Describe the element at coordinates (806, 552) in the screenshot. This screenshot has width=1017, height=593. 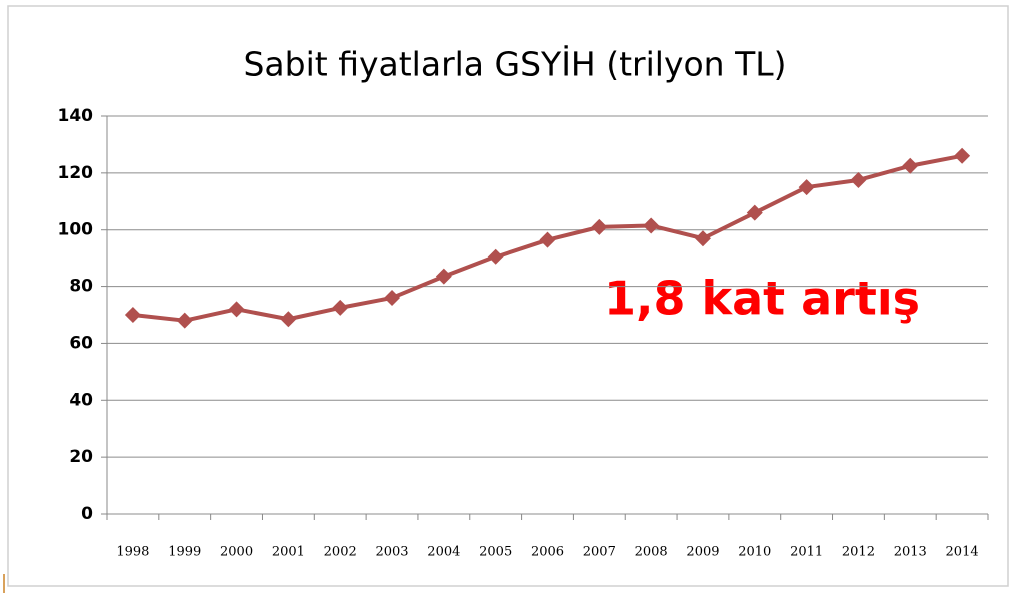
I see `x-tick-label: 2011` at that location.